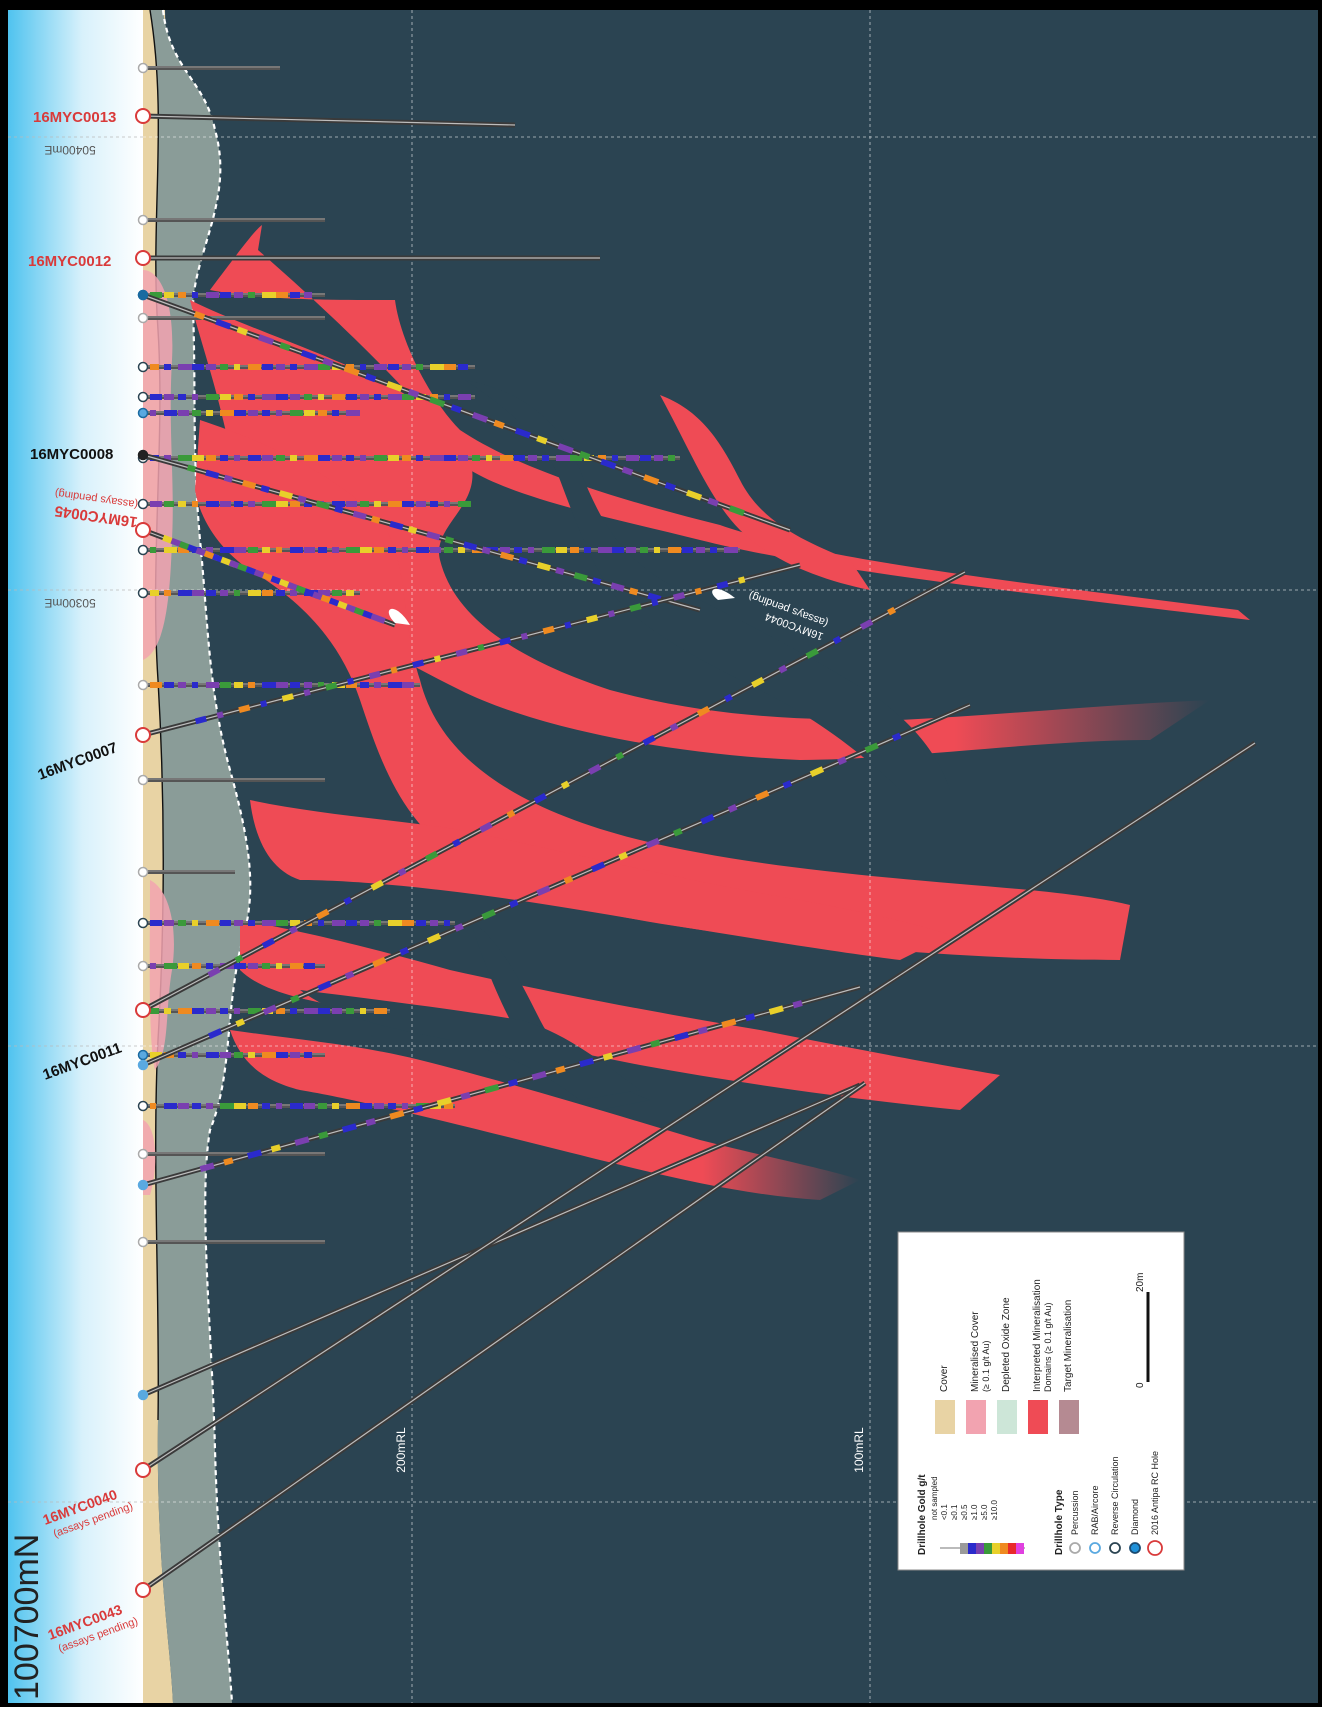 This screenshot has height=1712, width=1322. I want to click on section-title: 100700mN, so click(27, 1617).